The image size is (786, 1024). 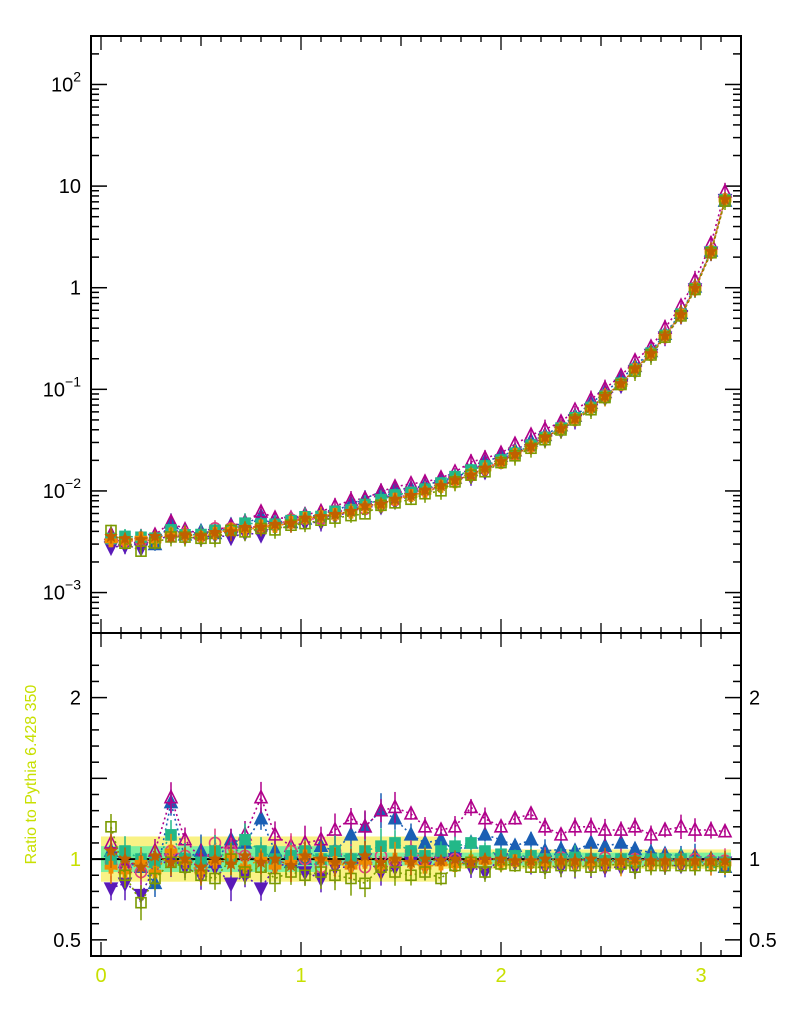 What do you see at coordinates (31, 775) in the screenshot?
I see `ratio-y-axis-title: Ratio to Pythia 6.428 350` at bounding box center [31, 775].